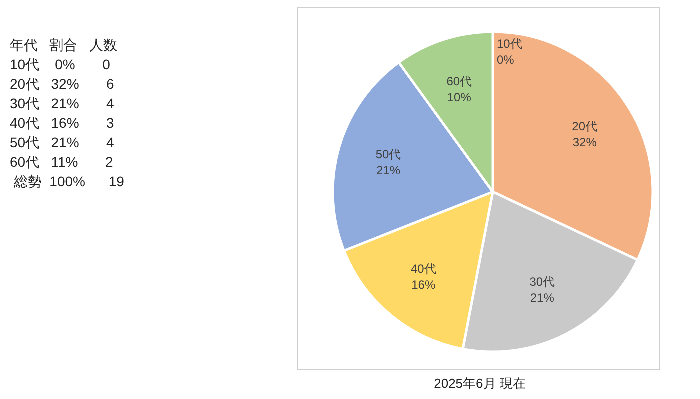  What do you see at coordinates (459, 97) in the screenshot?
I see `data-label: 10%` at bounding box center [459, 97].